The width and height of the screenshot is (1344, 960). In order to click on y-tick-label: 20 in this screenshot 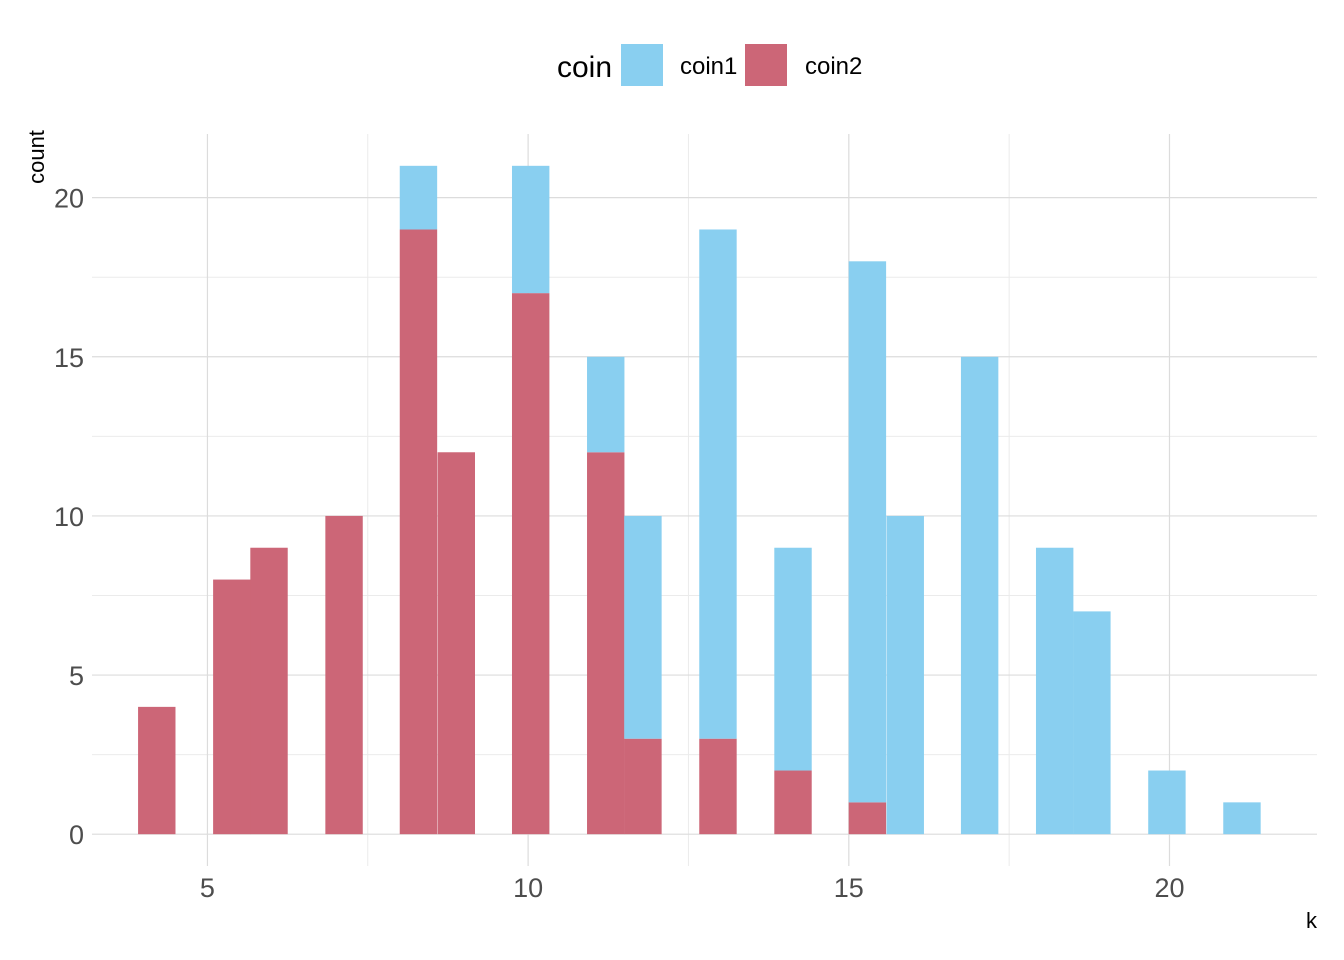, I will do `click(69, 199)`.